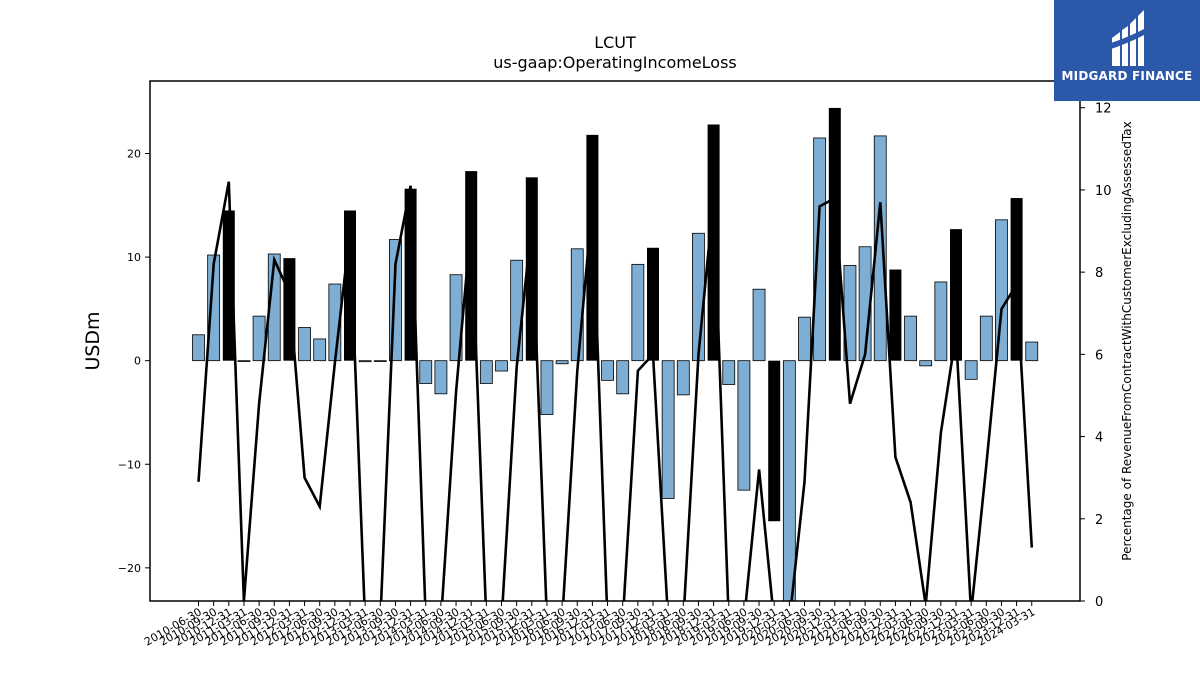  Describe the element at coordinates (1127, 38) in the screenshot. I see `logo-mark-icon` at that location.